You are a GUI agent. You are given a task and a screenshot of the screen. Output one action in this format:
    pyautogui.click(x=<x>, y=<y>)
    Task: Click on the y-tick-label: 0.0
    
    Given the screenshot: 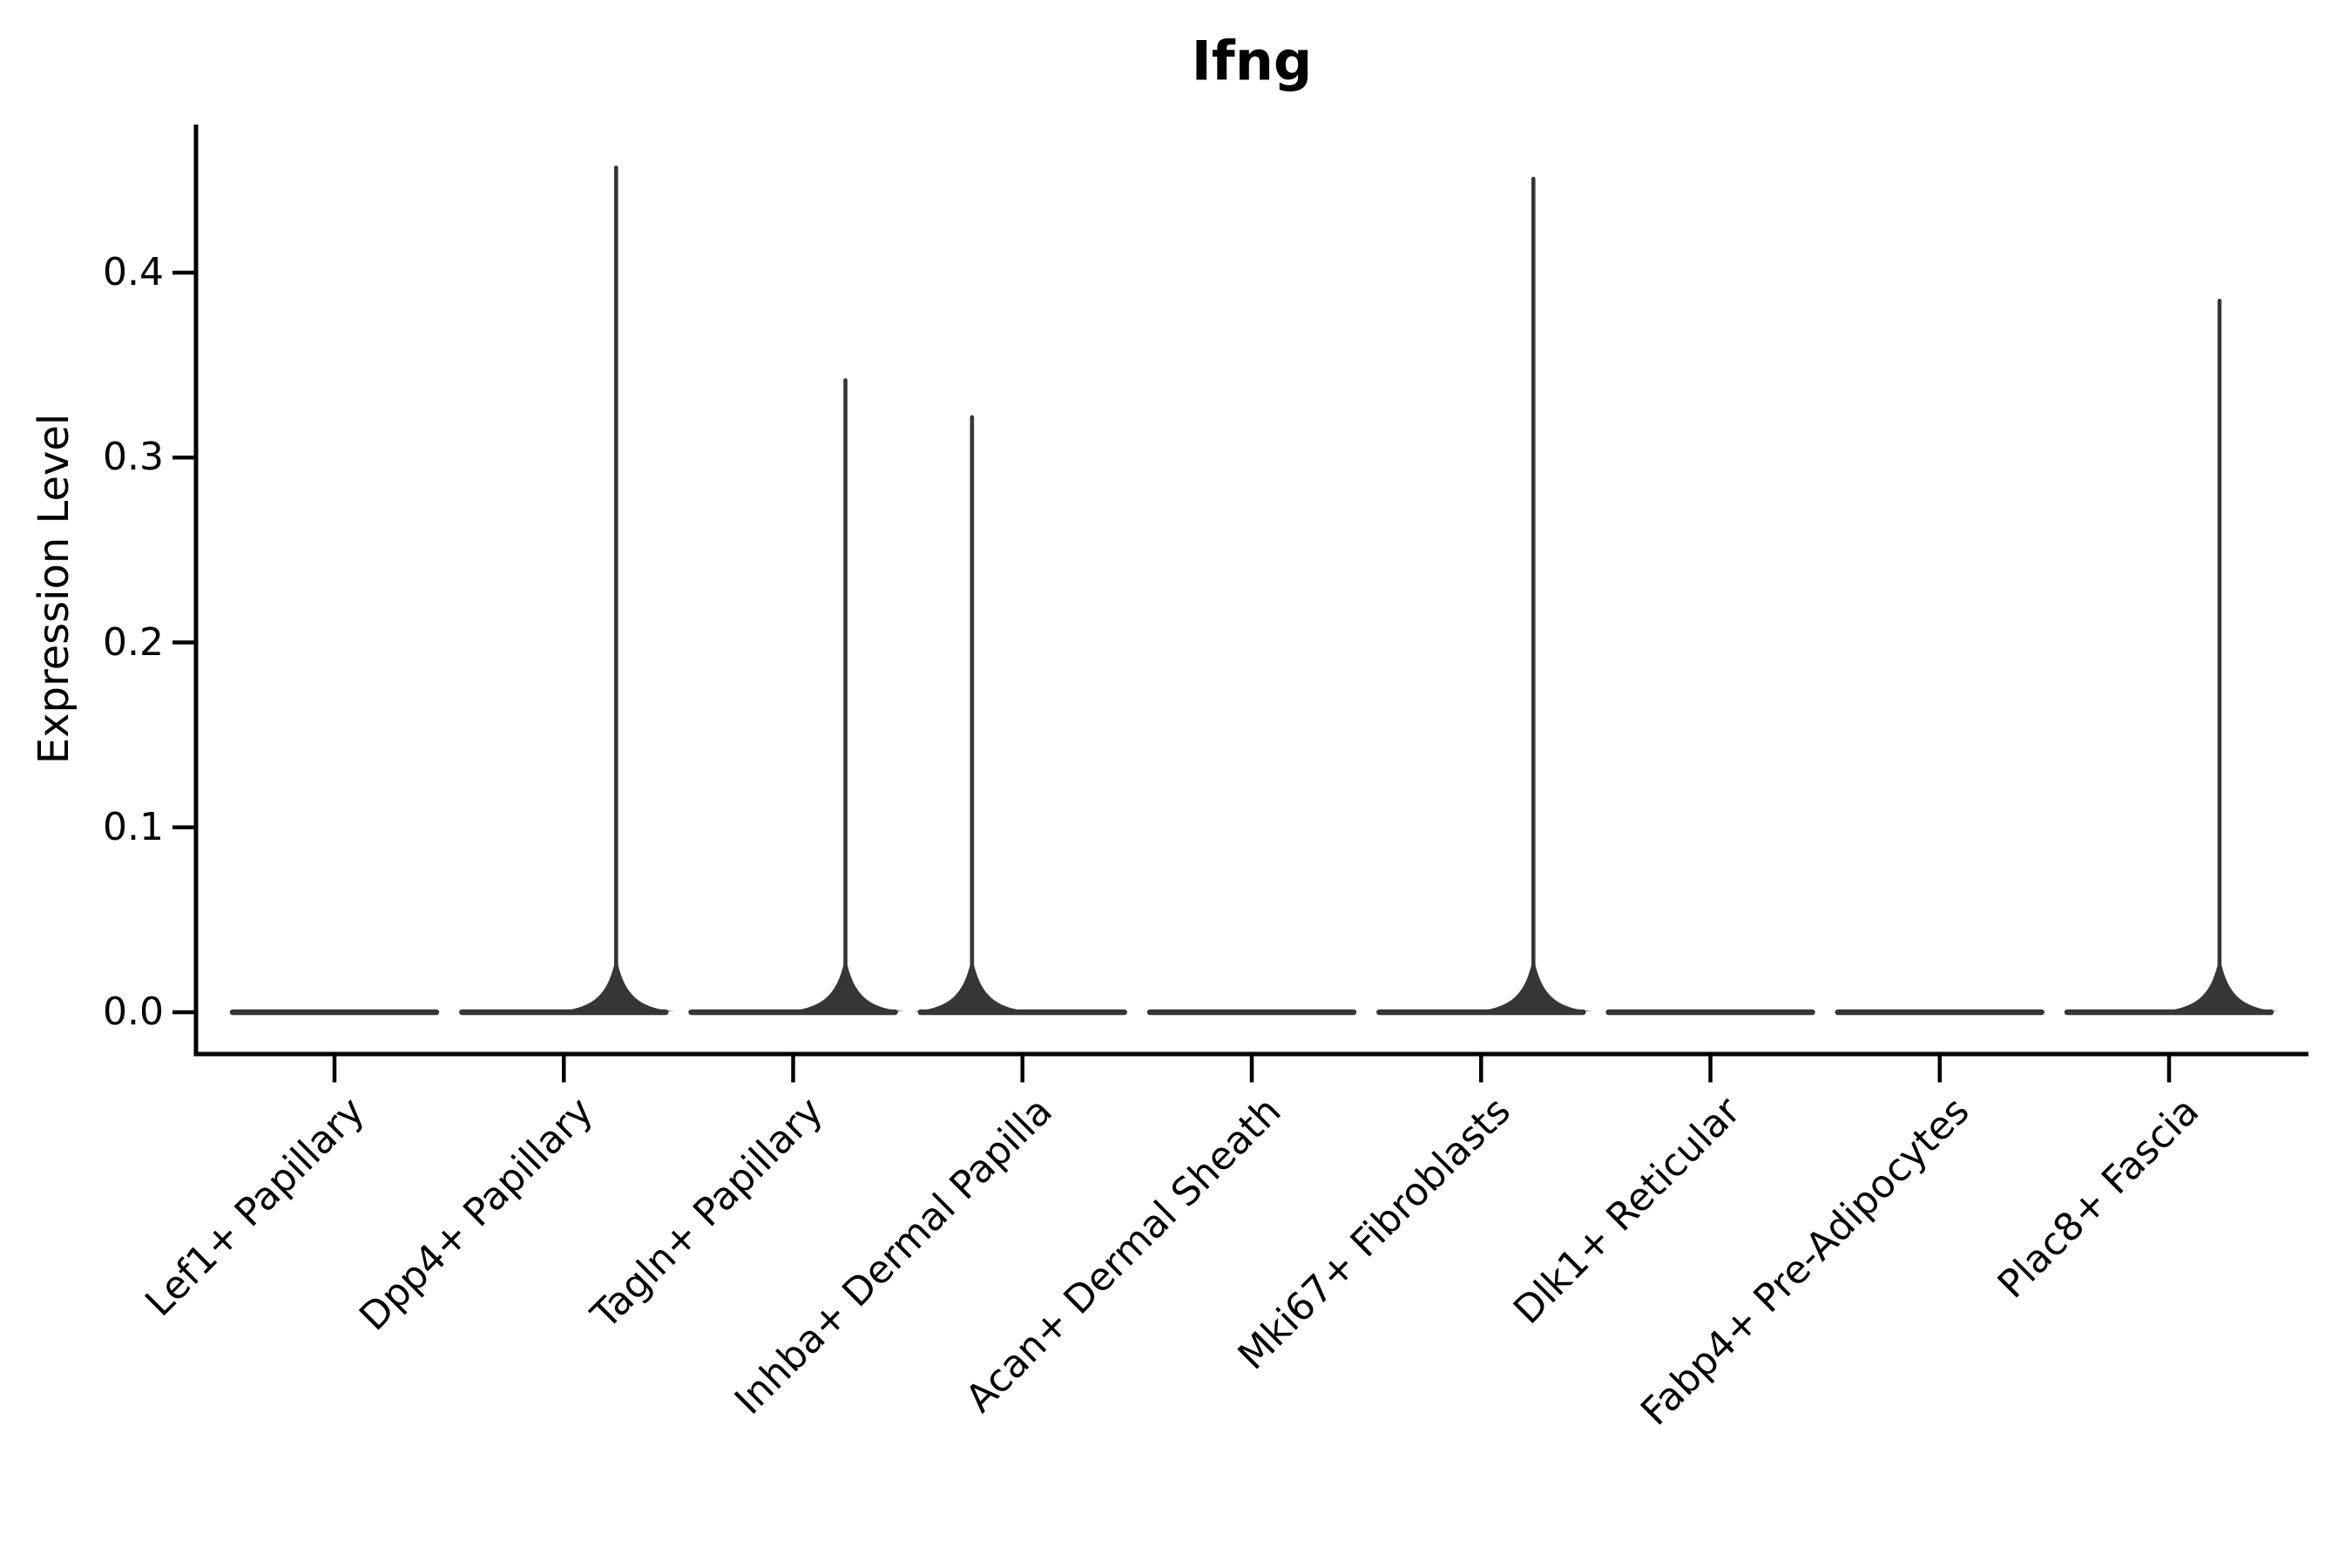 What is the action you would take?
    pyautogui.click(x=134, y=1012)
    